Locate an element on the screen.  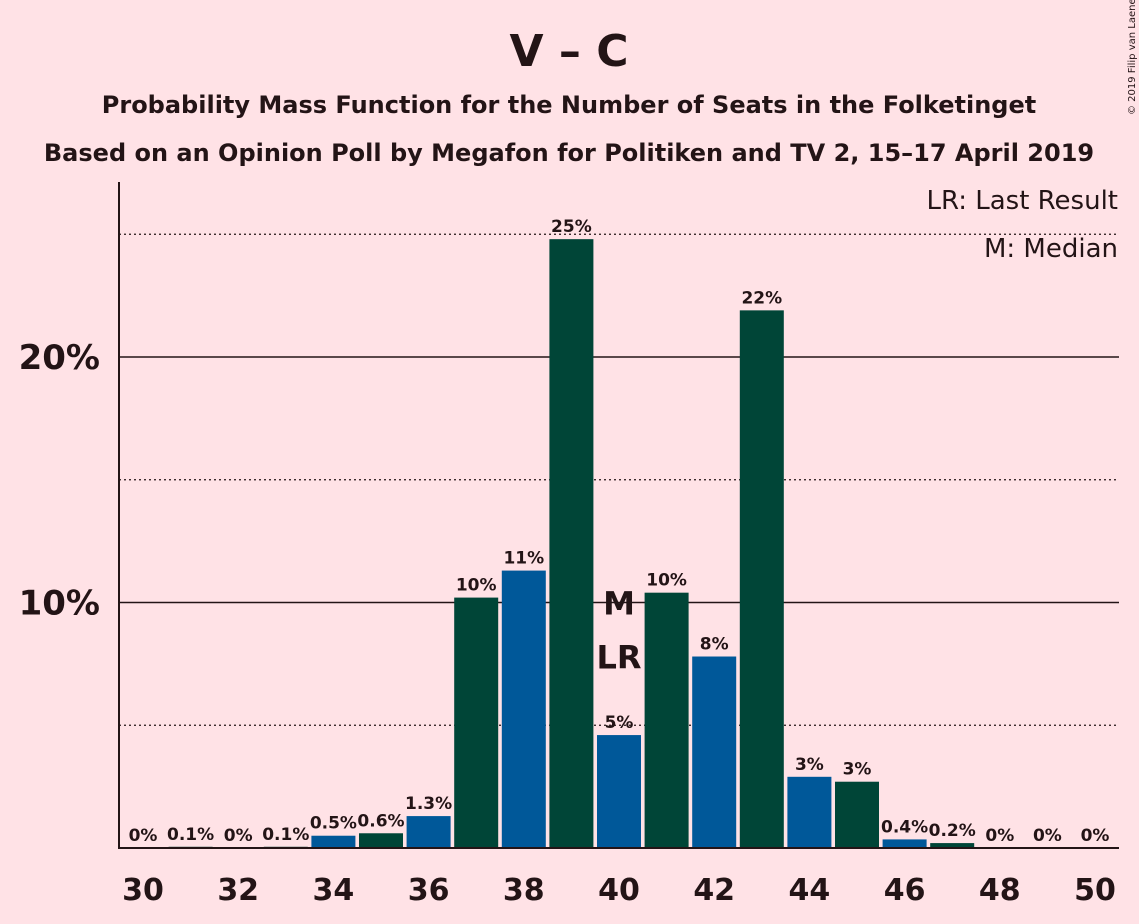
legend-median: M: Median is located at coordinates (1051, 249).